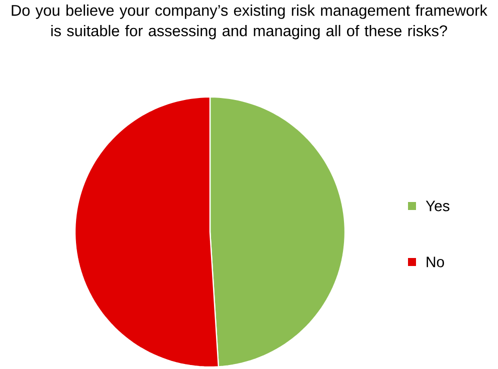 The image size is (498, 369). Describe the element at coordinates (435, 262) in the screenshot. I see `legend-label: No` at that location.